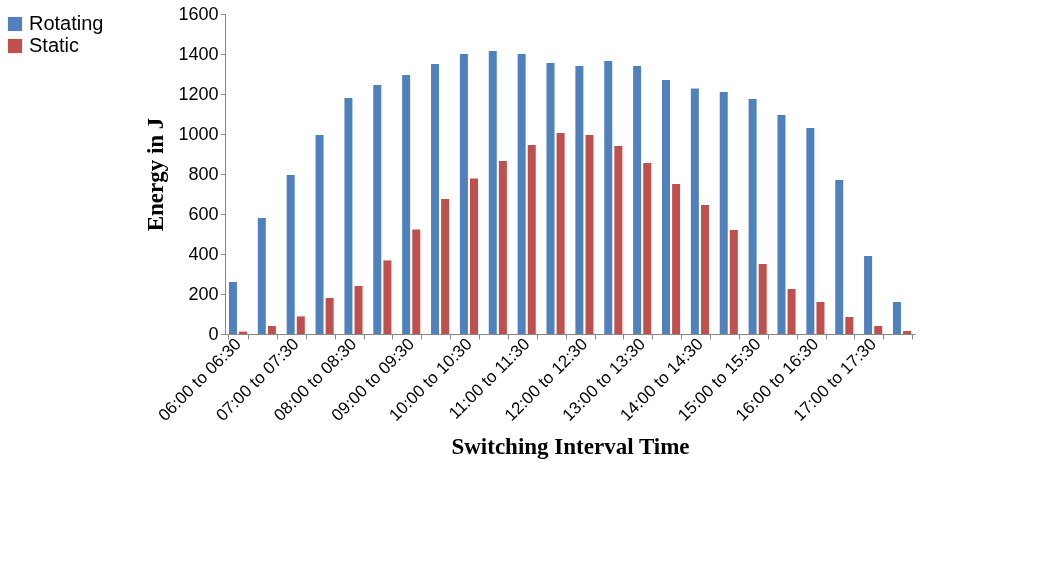 The height and width of the screenshot is (581, 1039). What do you see at coordinates (54, 45) in the screenshot?
I see `legend-label: Static` at bounding box center [54, 45].